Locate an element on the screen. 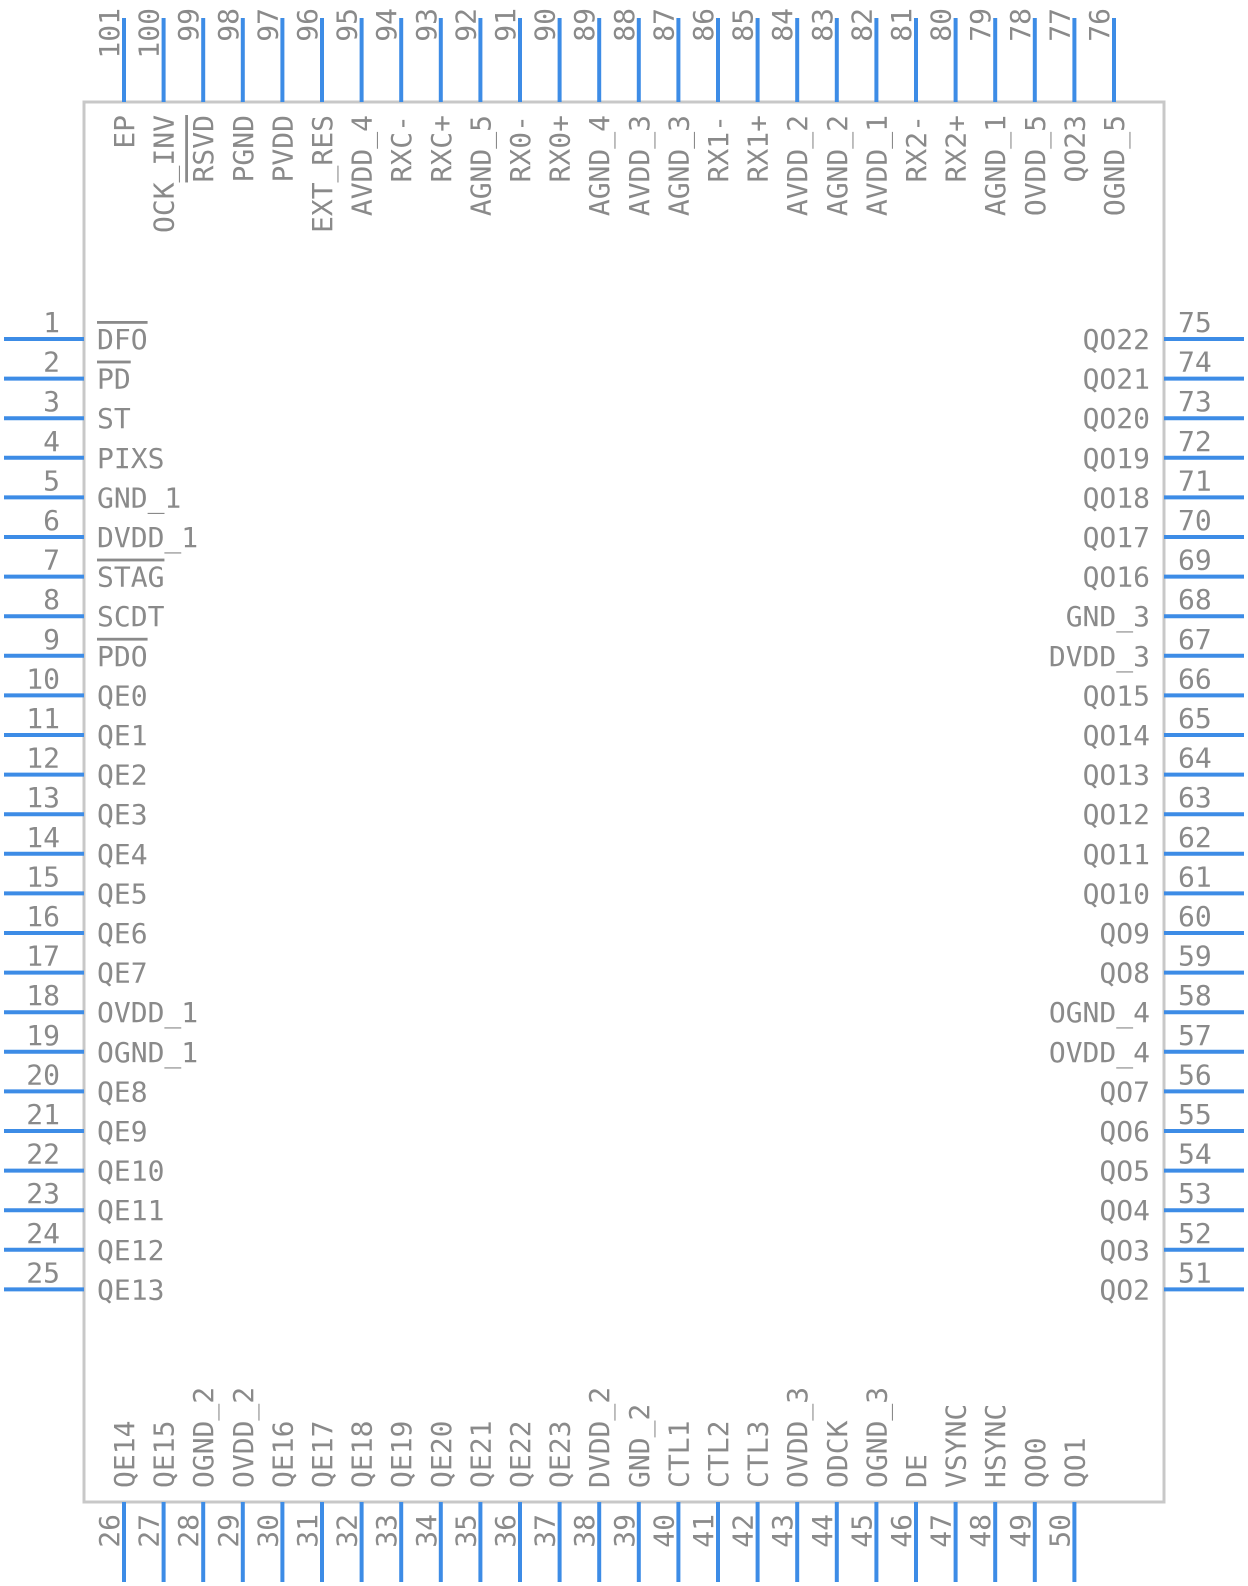  pin-number-94: 94 is located at coordinates (386, 25).